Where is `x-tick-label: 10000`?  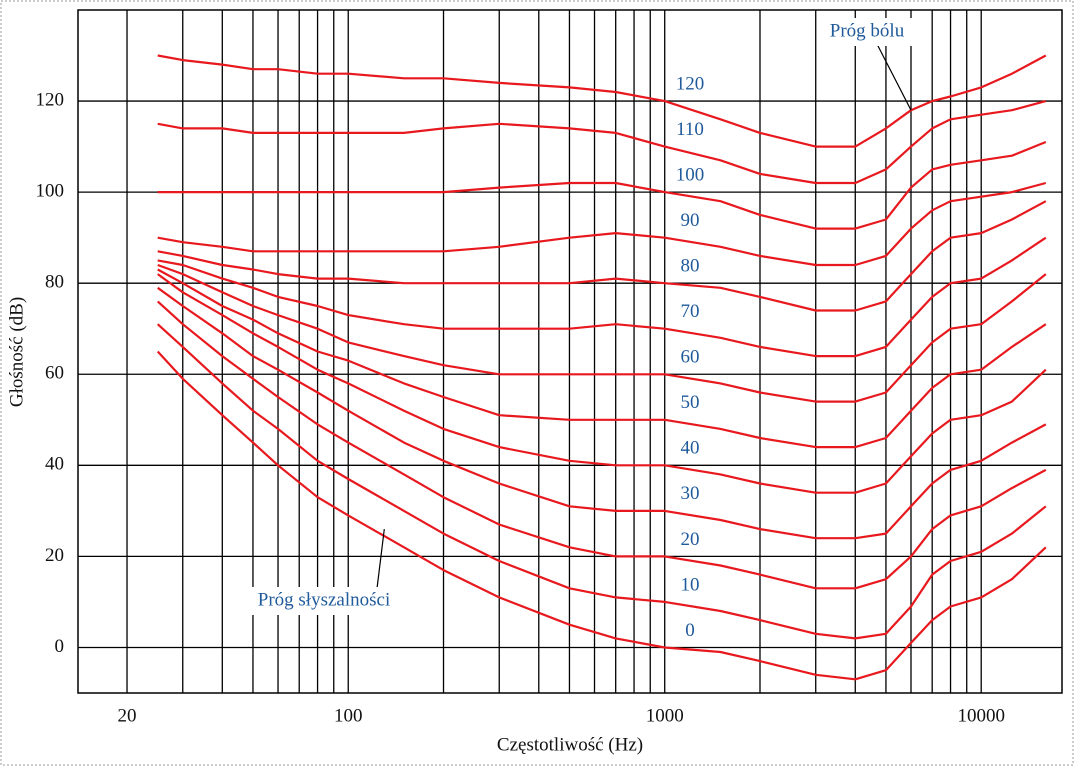 x-tick-label: 10000 is located at coordinates (981, 715).